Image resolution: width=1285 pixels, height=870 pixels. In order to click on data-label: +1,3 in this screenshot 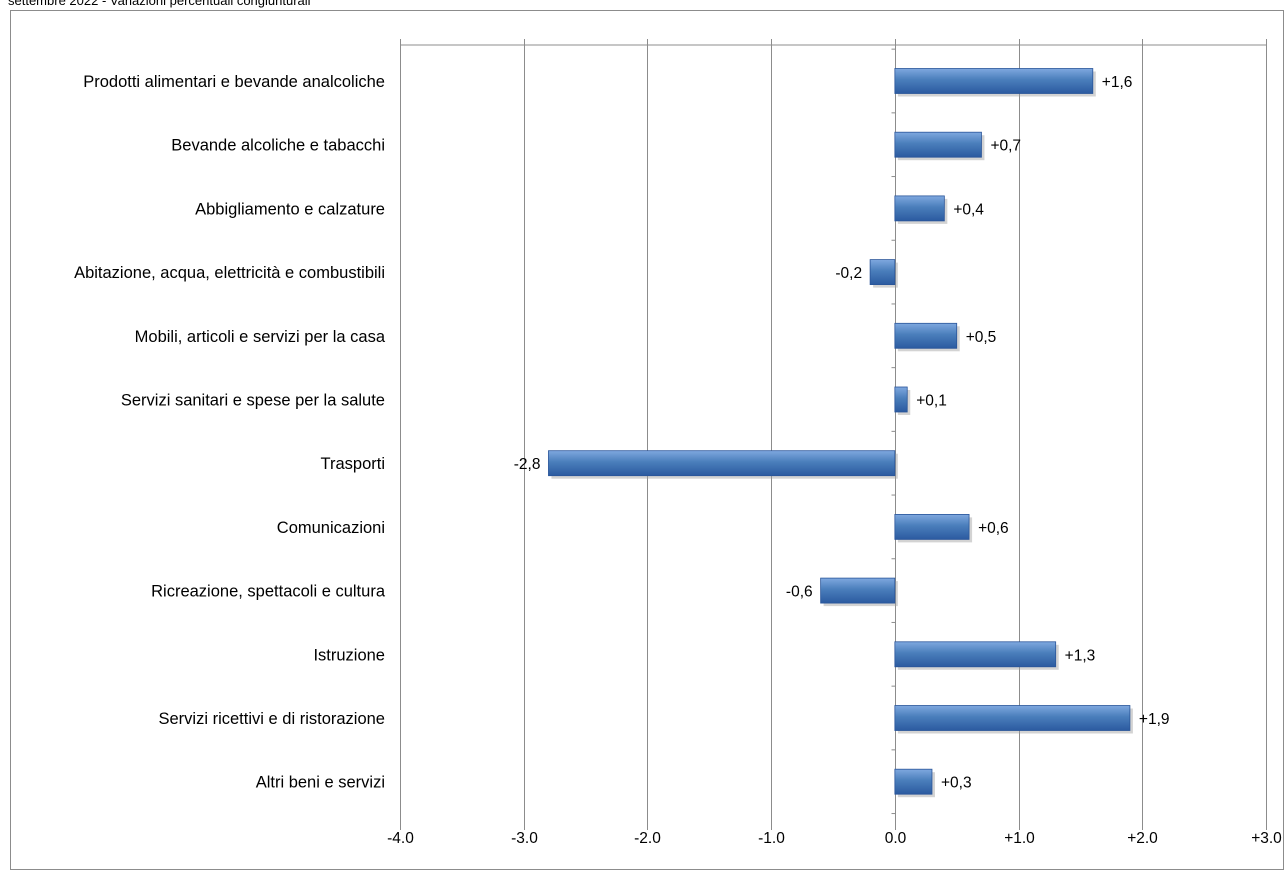, I will do `click(1080, 655)`.